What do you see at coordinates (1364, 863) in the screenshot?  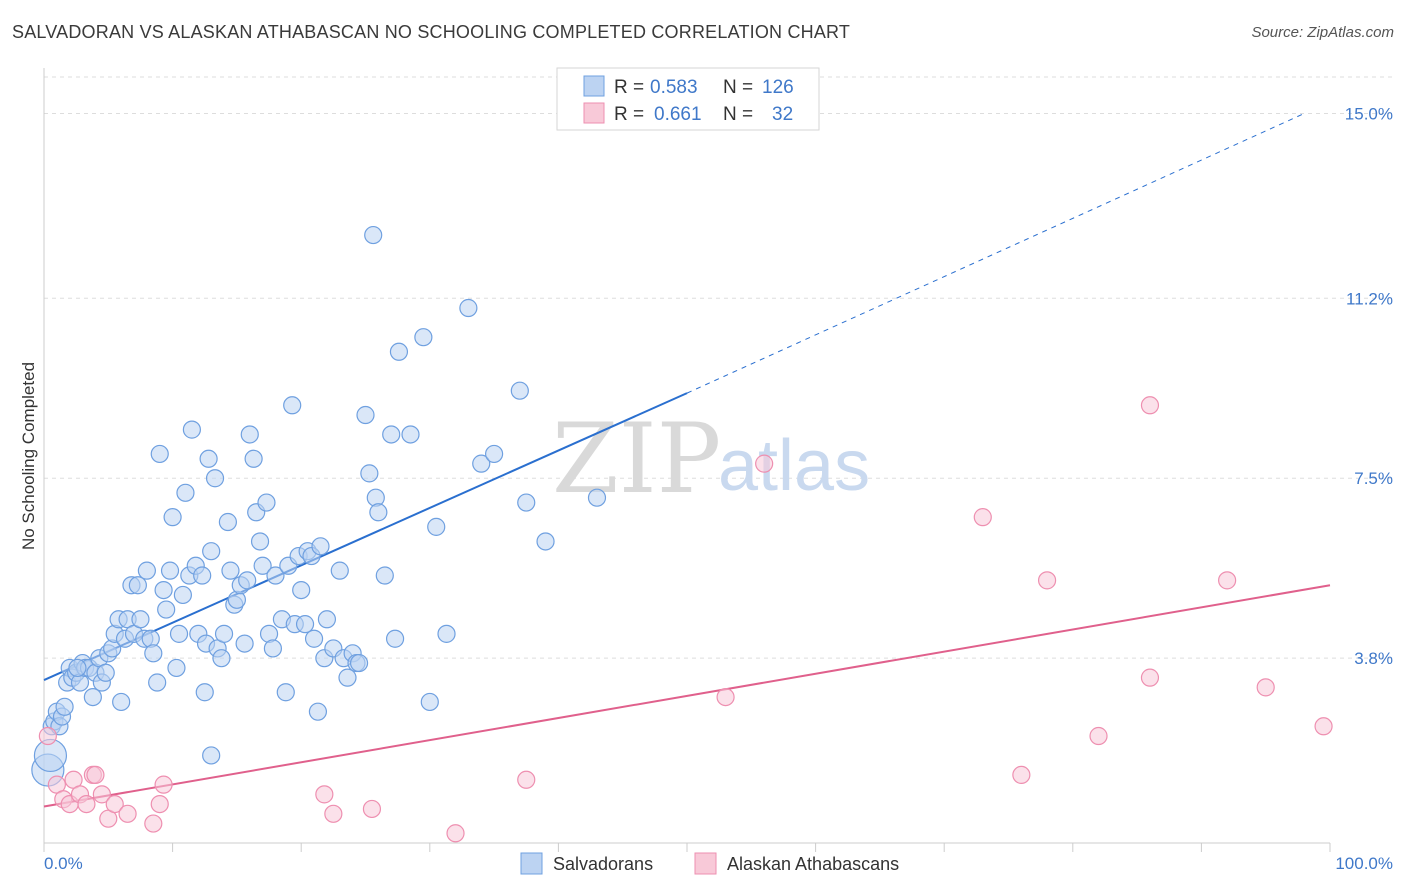 I see `x-tick-label-max: 100.0%` at bounding box center [1364, 863].